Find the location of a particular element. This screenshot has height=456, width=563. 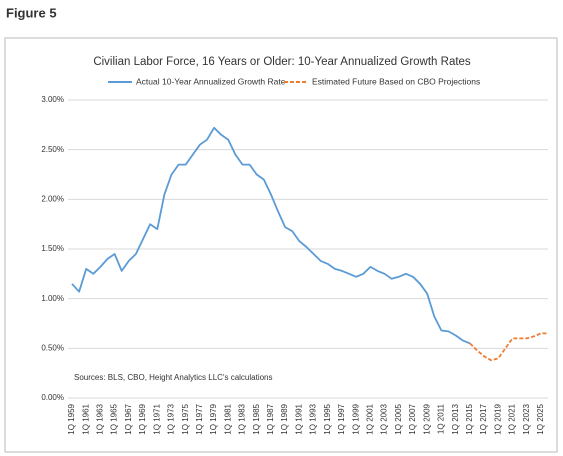

y-tick-label: 0.50% is located at coordinates (52, 347).